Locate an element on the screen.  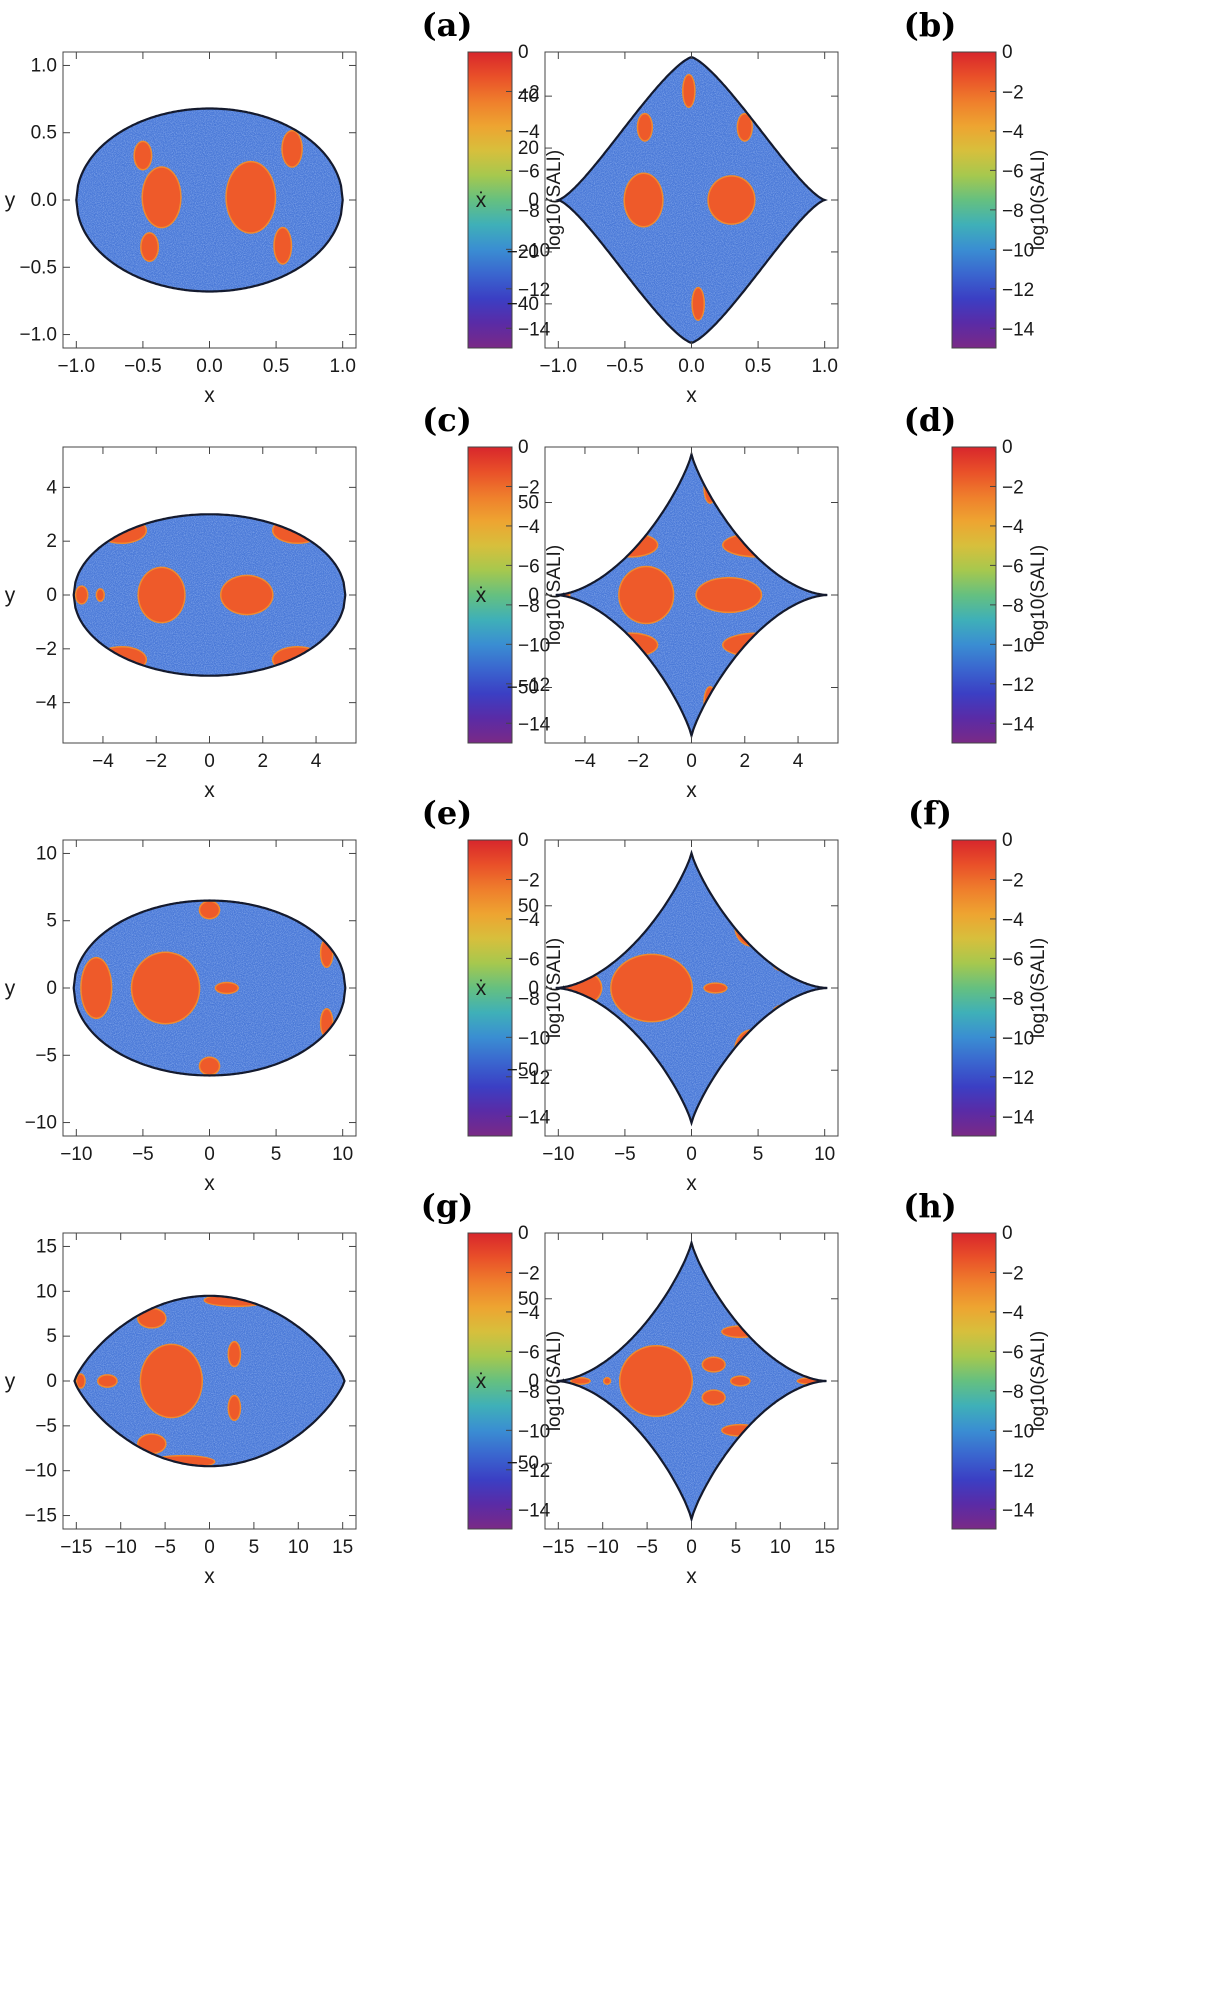
colorbar-tick-label: −4 is located at coordinates (1013, 527).